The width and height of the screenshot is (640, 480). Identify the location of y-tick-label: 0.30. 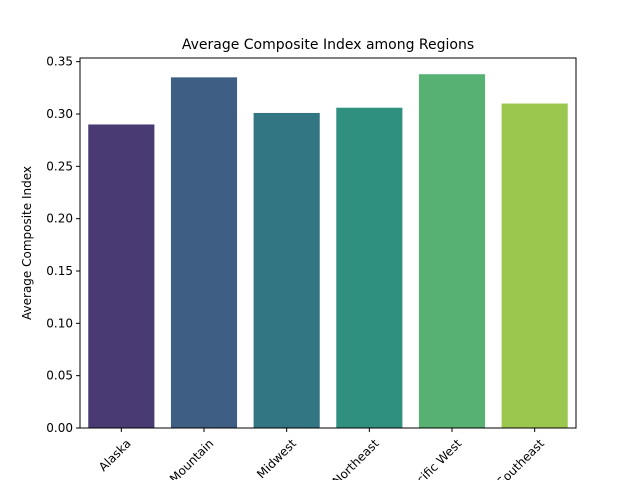
(59, 114).